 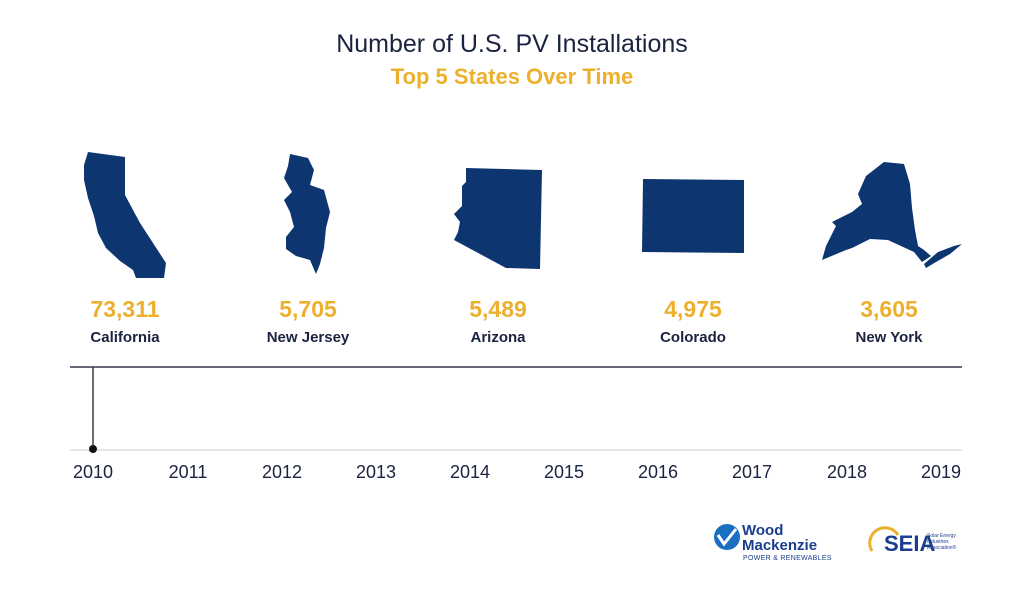 What do you see at coordinates (910, 543) in the screenshot?
I see `seia-logo-name: SEIA` at bounding box center [910, 543].